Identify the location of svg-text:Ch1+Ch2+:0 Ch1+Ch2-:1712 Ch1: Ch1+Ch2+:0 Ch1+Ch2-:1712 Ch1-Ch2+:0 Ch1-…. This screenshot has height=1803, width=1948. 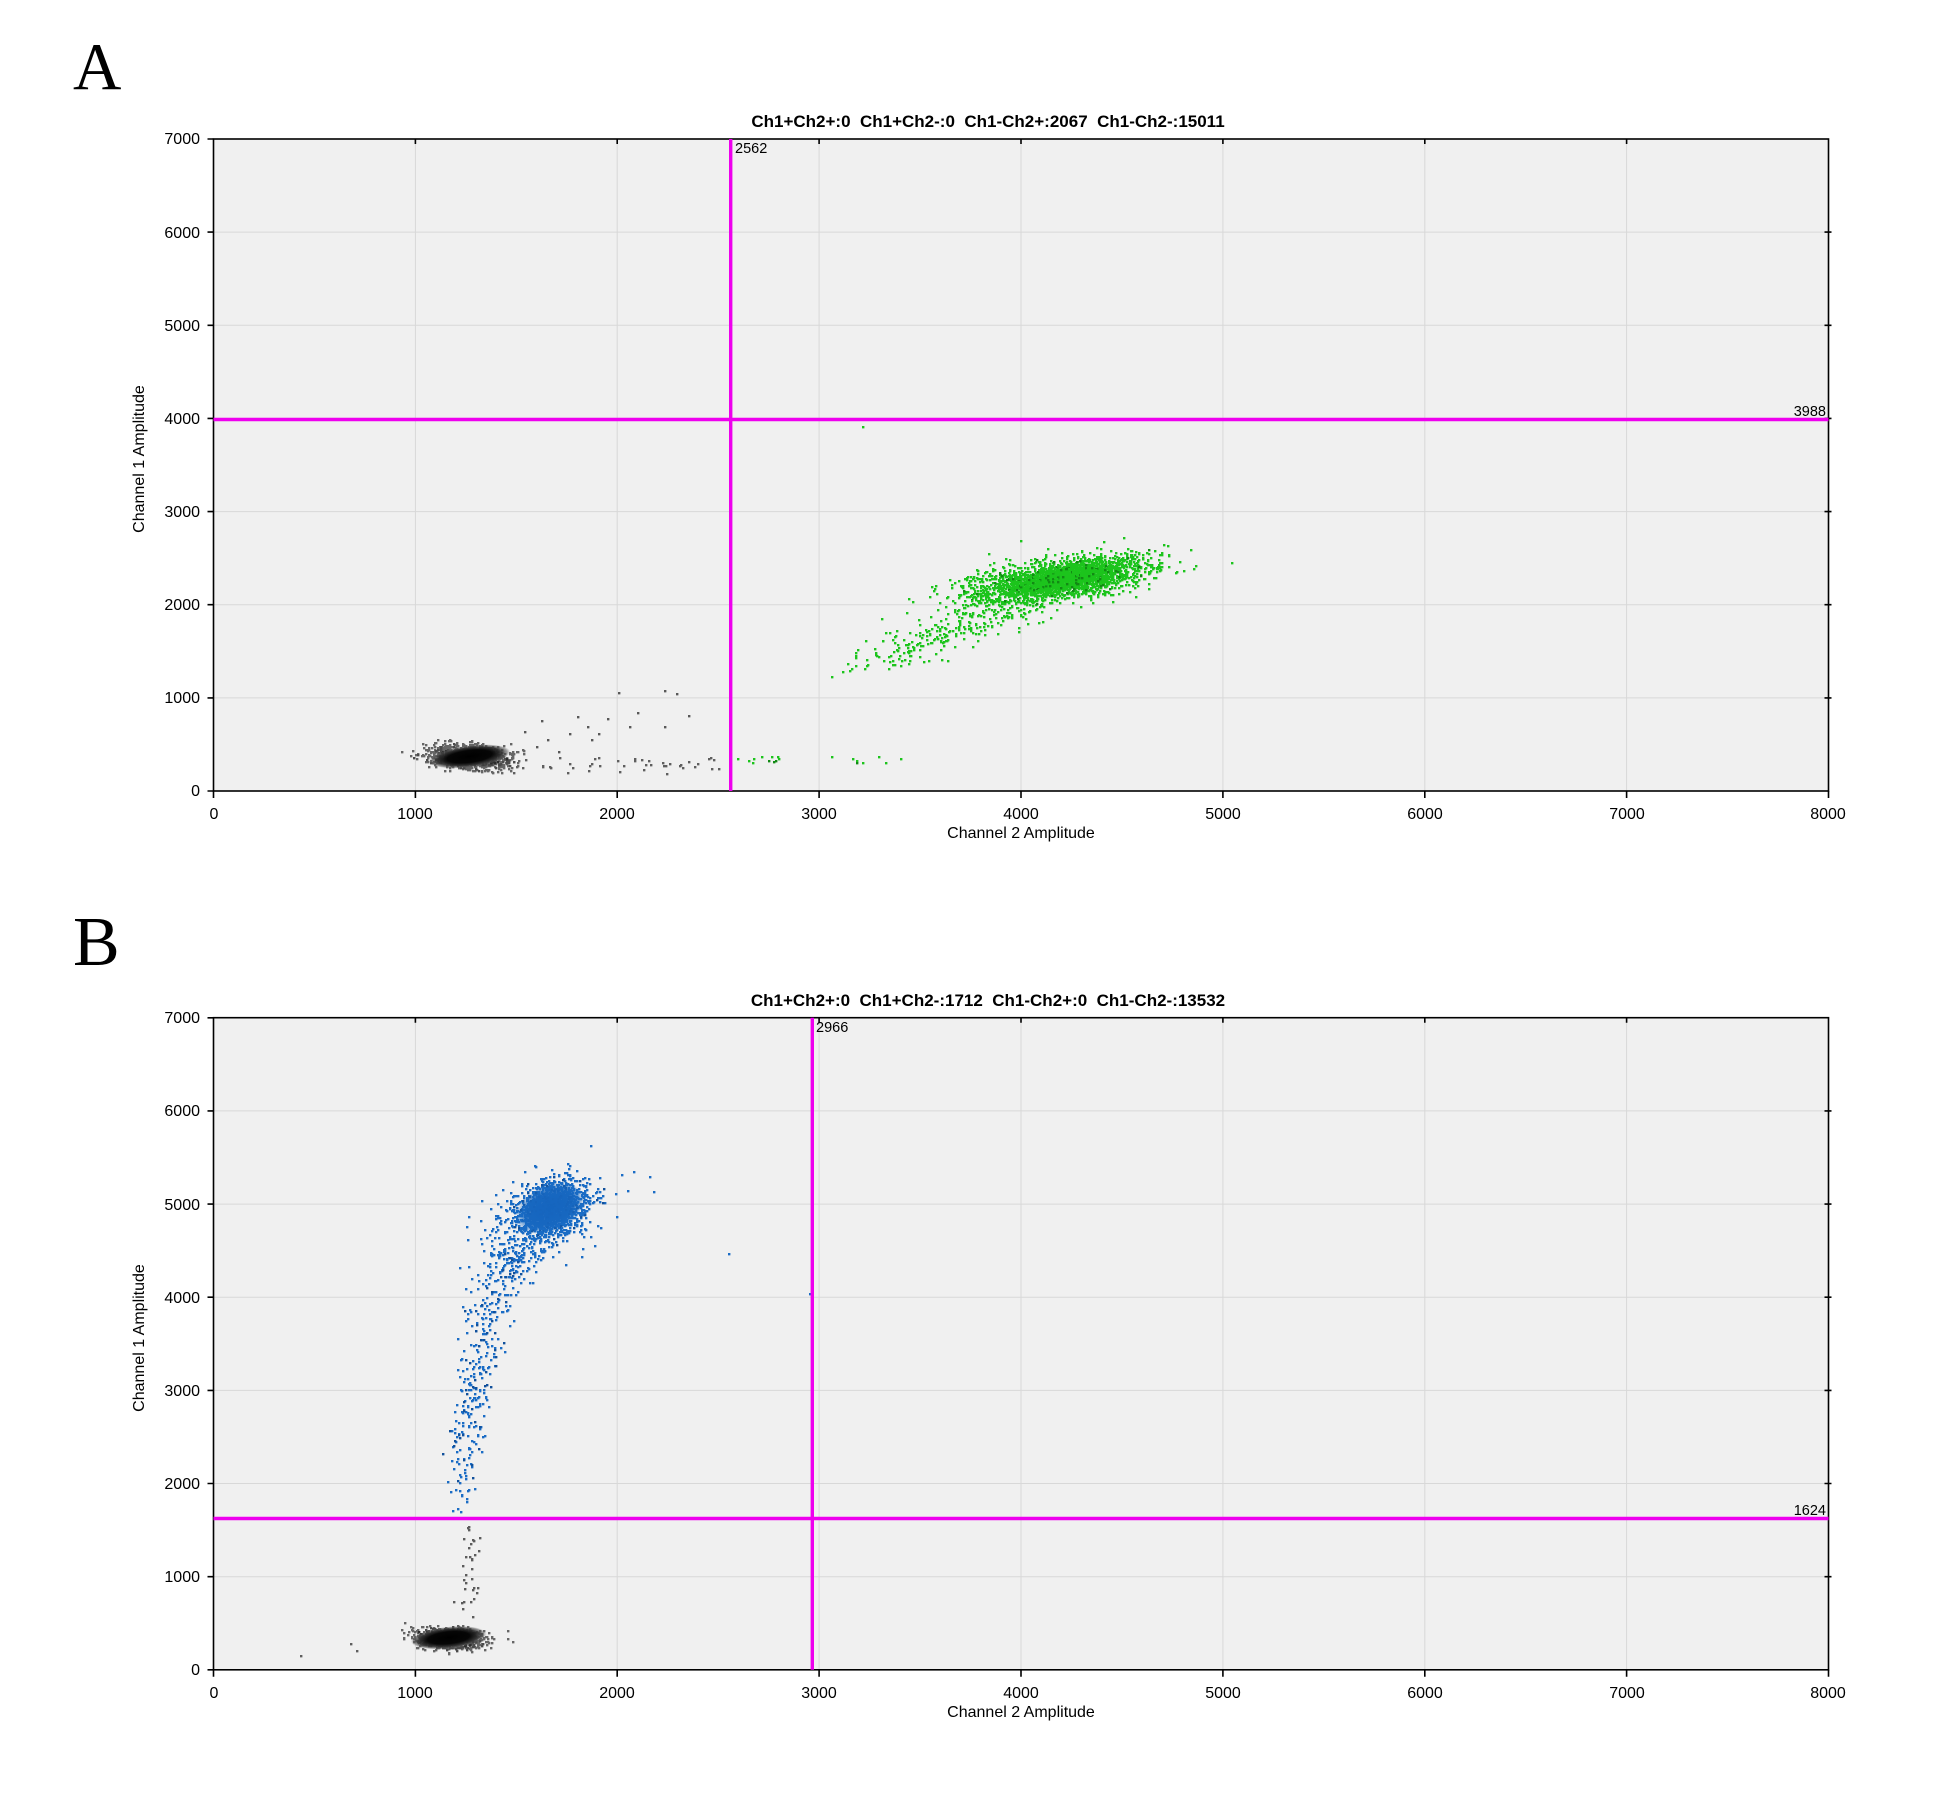
(988, 1000).